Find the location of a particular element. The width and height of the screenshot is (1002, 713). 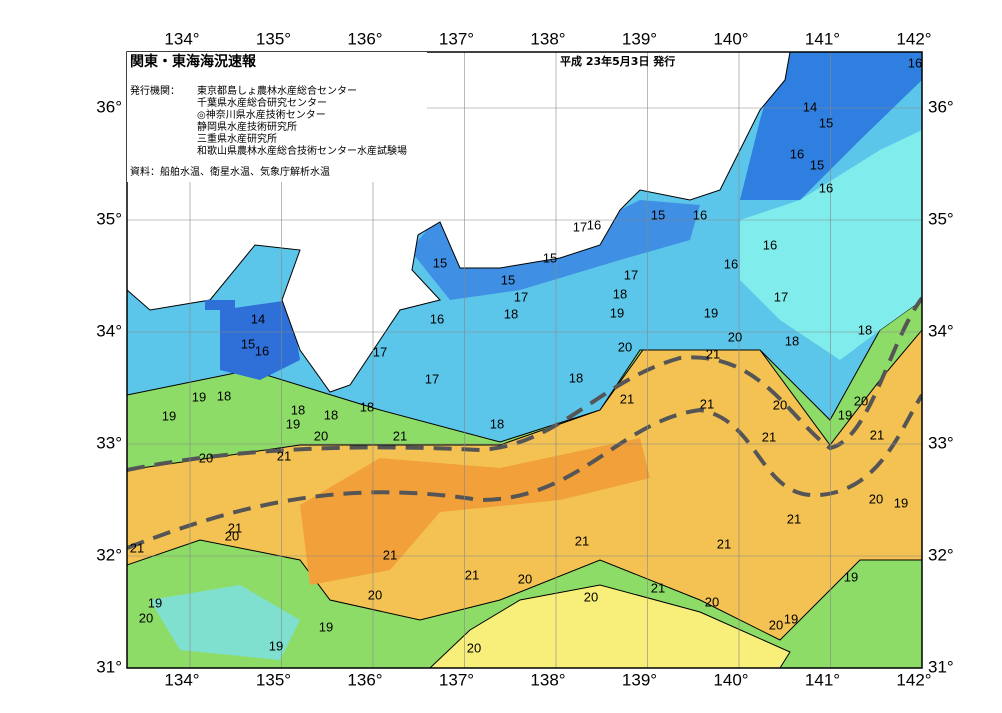

lat-label-right: 32° is located at coordinates (941, 554).